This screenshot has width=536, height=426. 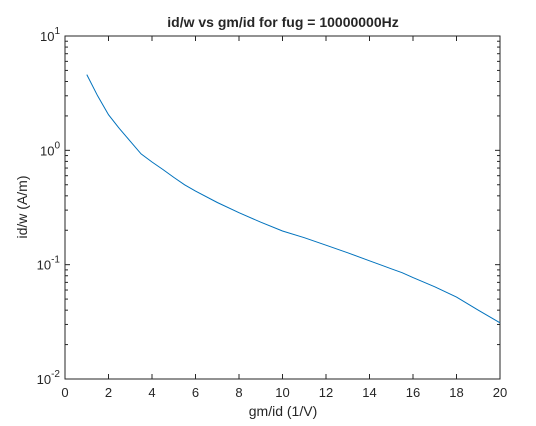 What do you see at coordinates (22, 207) in the screenshot?
I see `y-axis-label: id/w (A/m)` at bounding box center [22, 207].